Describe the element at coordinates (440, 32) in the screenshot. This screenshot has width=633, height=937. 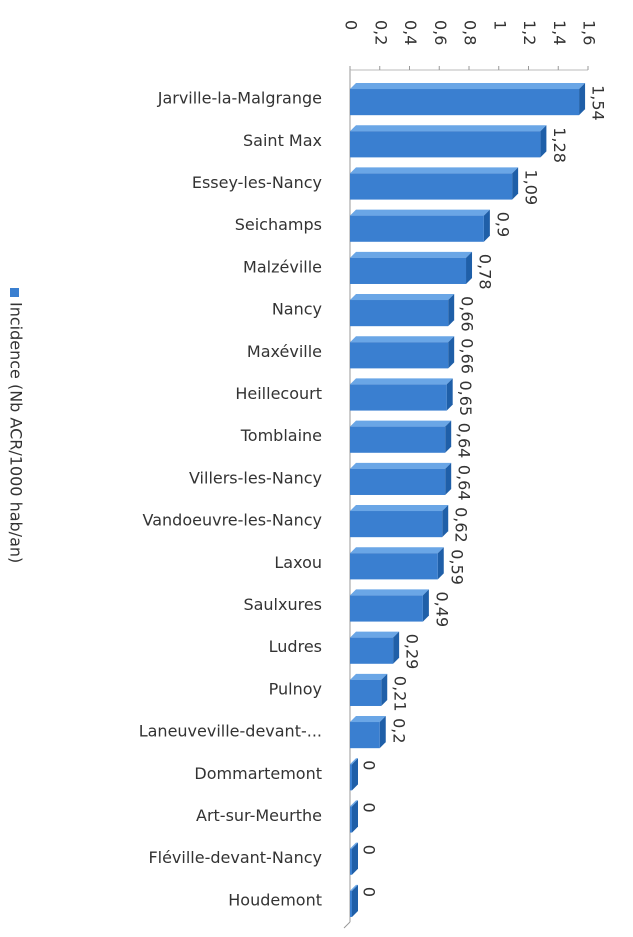
I see `x-tick-label: 0,6` at that location.